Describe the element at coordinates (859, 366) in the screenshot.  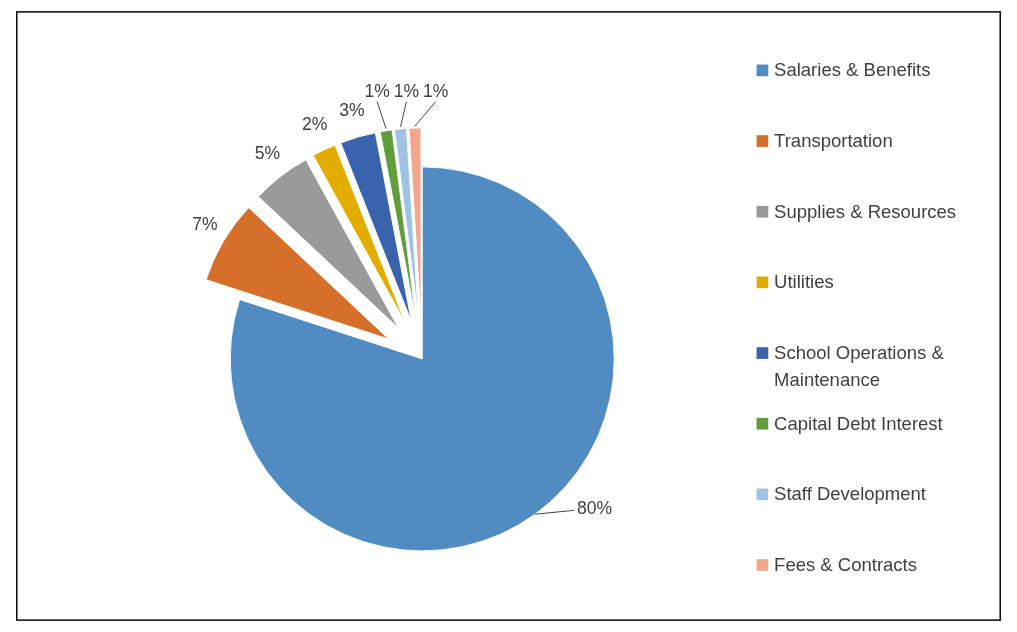
I see `legend-label: School Operations & Maintenance` at that location.